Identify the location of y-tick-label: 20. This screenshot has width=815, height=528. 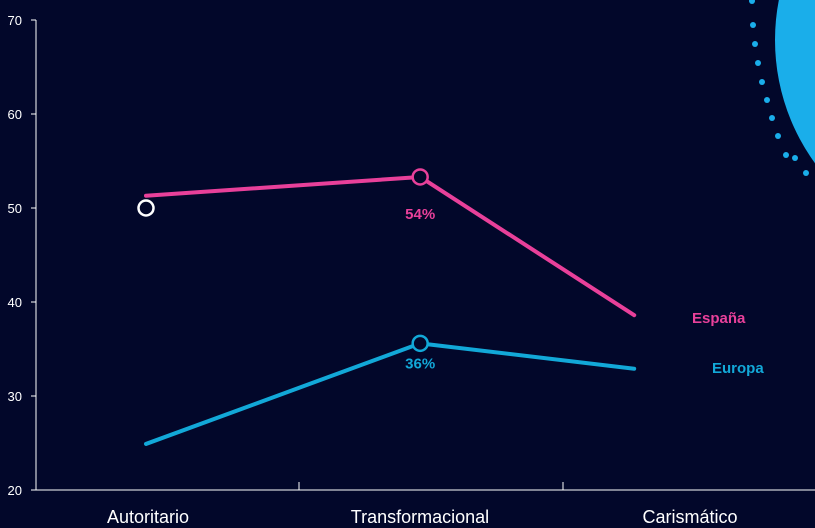
(15, 490).